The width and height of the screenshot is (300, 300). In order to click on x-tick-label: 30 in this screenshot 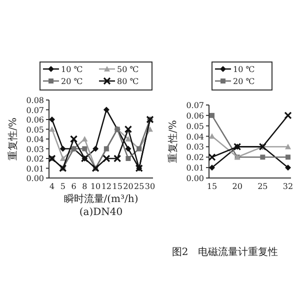, I will do `click(150, 186)`.